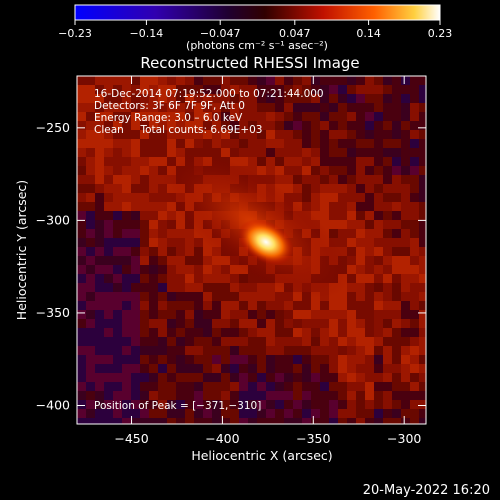 This screenshot has height=500, width=500. What do you see at coordinates (177, 406) in the screenshot?
I see `annotation-peak-position: Position of Peak = [−371,−310]` at bounding box center [177, 406].